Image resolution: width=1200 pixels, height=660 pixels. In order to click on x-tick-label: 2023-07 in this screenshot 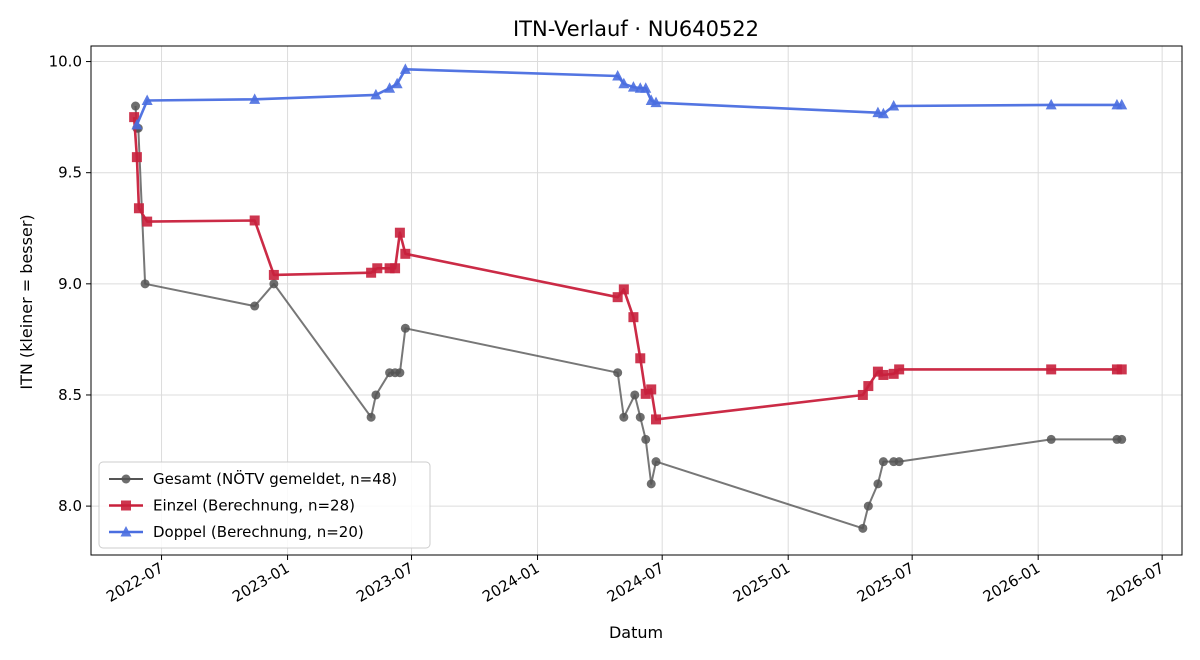, I will do `click(384, 582)`.